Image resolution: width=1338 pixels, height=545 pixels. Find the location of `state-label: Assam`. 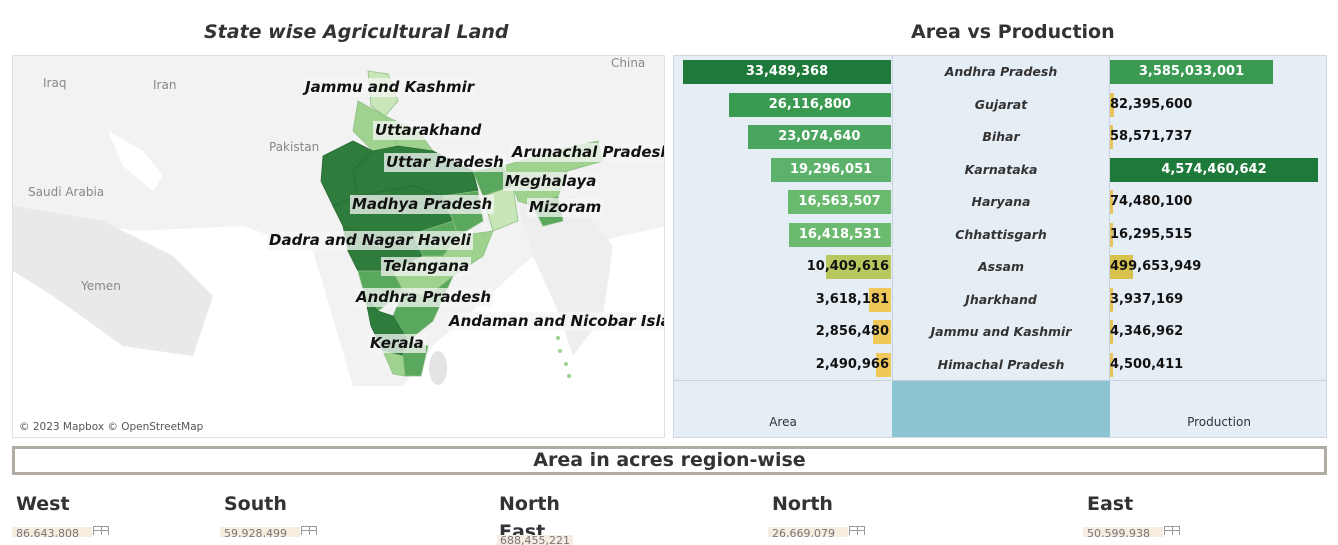

state-label: Assam is located at coordinates (1000, 266).